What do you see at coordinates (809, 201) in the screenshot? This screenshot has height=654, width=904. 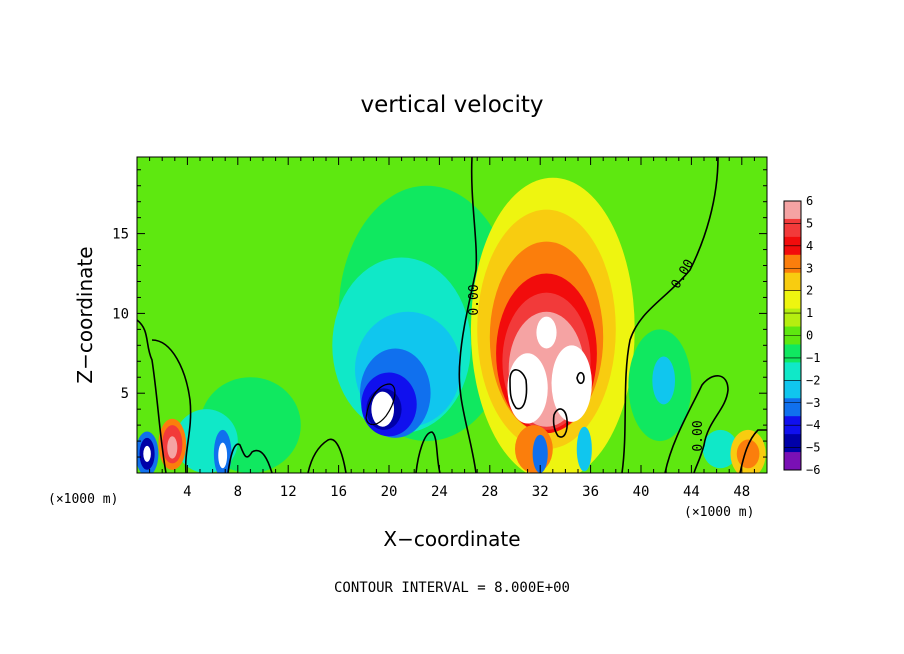 I see `colorbar-label: 6` at bounding box center [809, 201].